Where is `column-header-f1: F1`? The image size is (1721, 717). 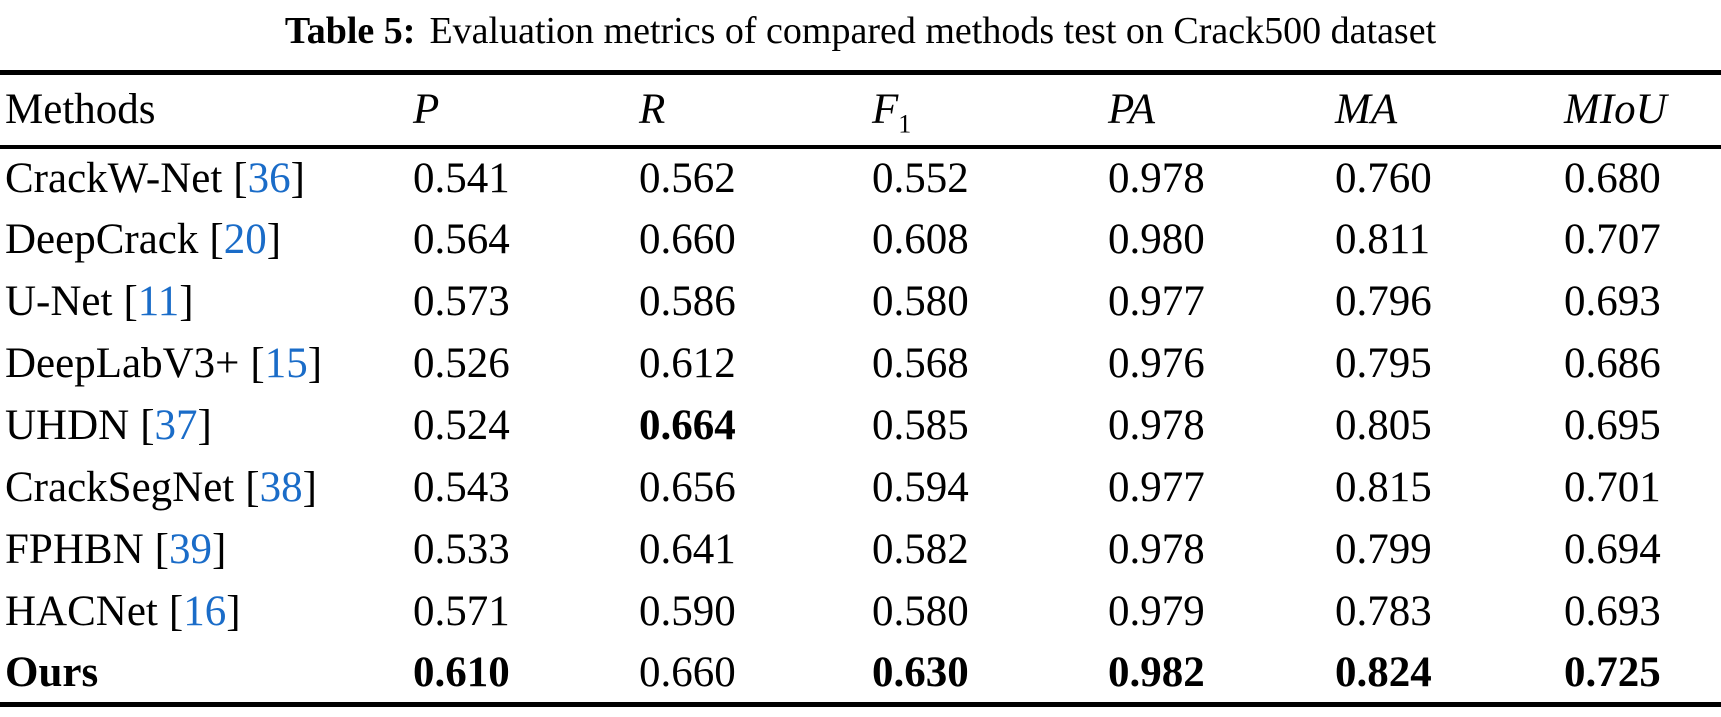
column-header-f1: F1 is located at coordinates (892, 112).